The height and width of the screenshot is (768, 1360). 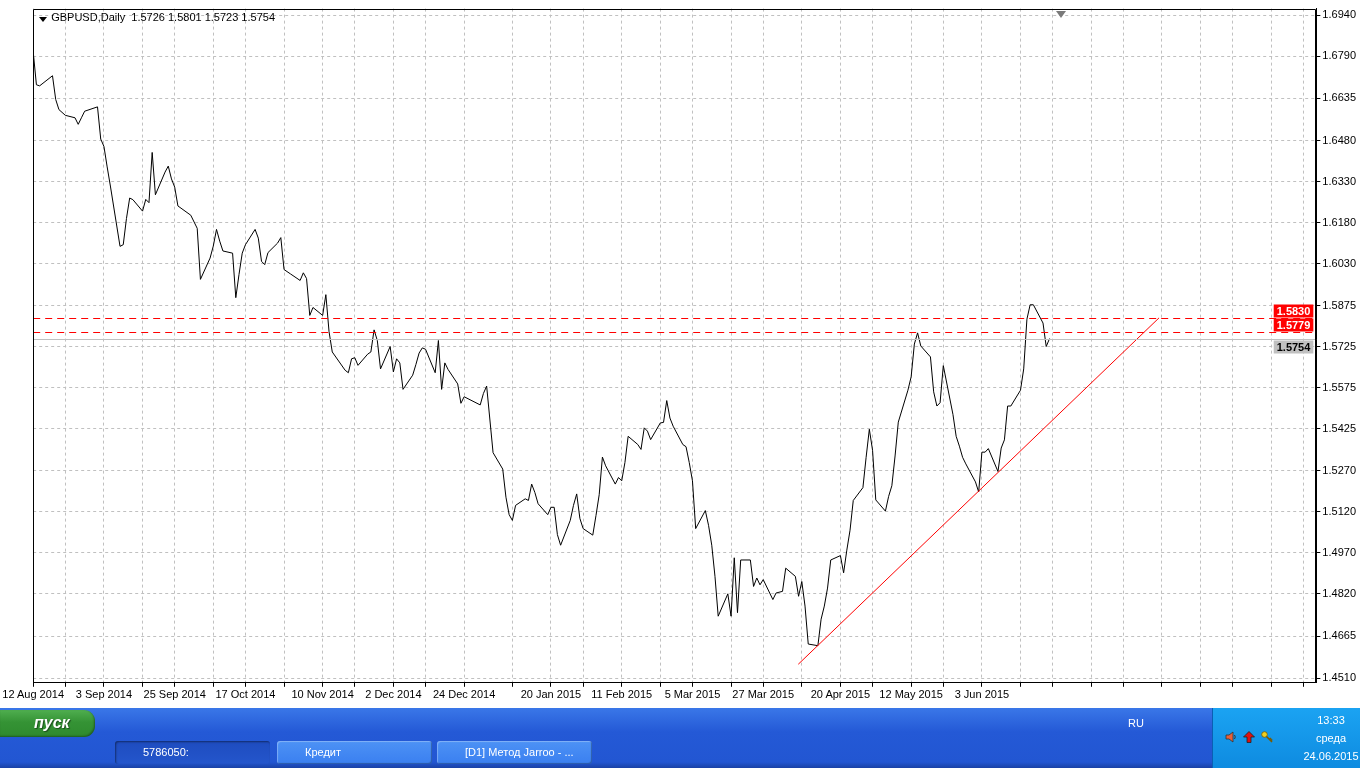 What do you see at coordinates (1339, 345) in the screenshot?
I see `y-tick-label: 1.5725` at bounding box center [1339, 345].